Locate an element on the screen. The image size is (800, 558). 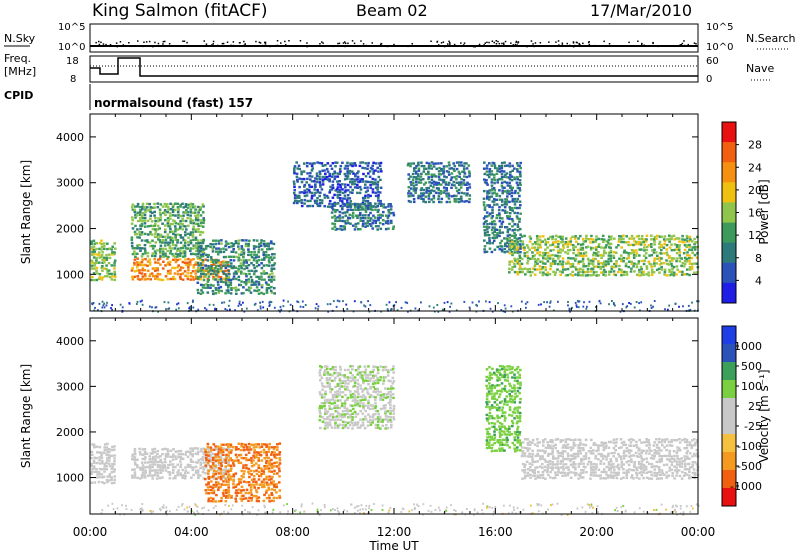
colorbar-tick-label: 4 is located at coordinates (758, 280).